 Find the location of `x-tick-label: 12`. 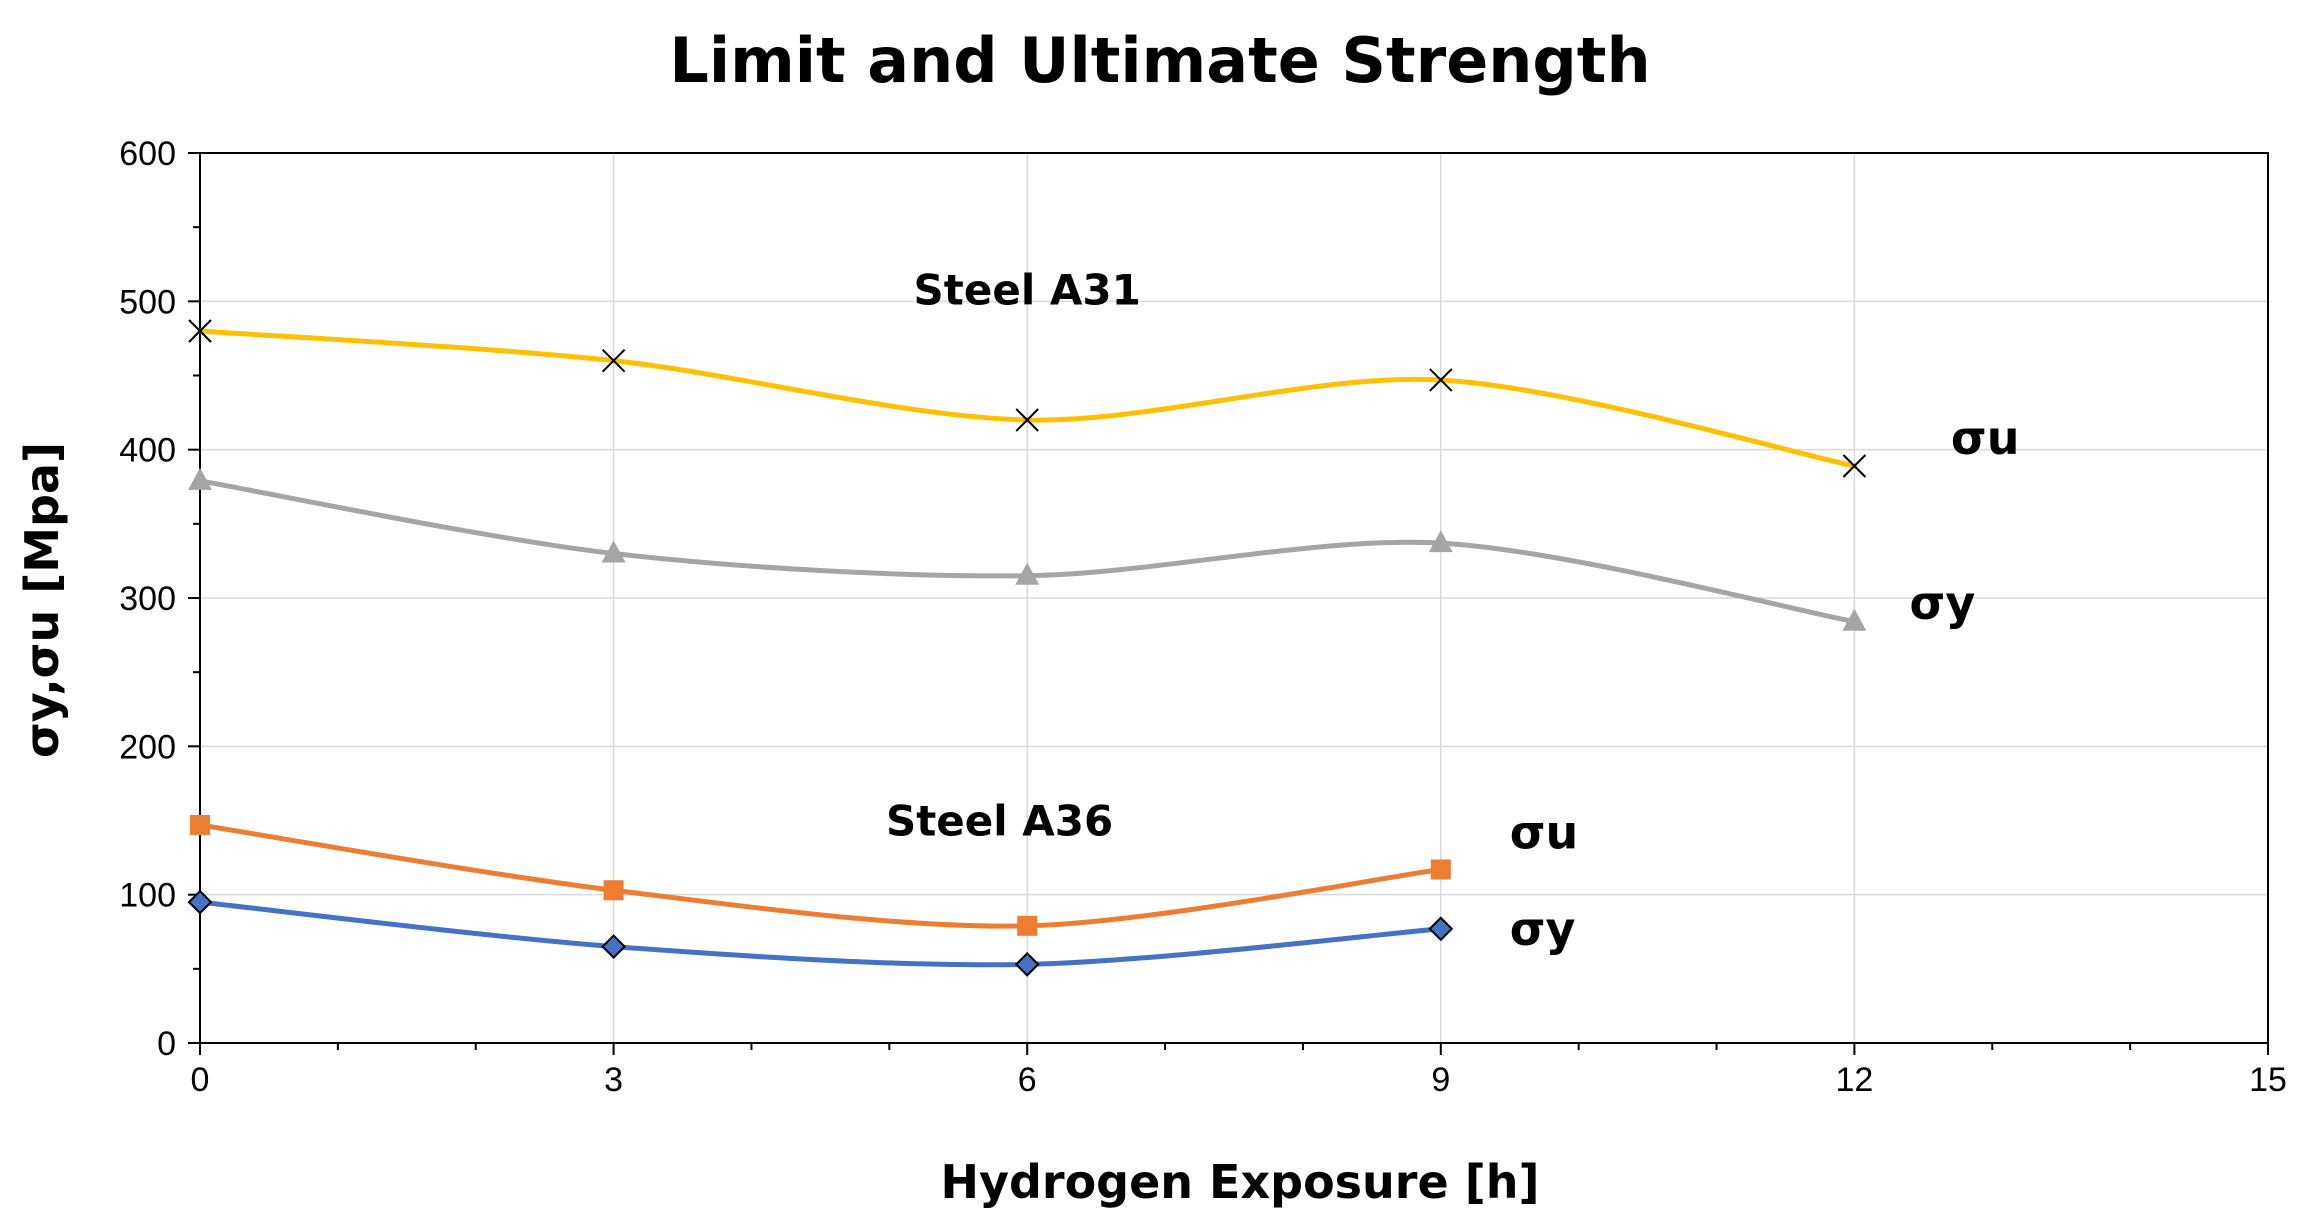

x-tick-label: 12 is located at coordinates (1854, 1080).